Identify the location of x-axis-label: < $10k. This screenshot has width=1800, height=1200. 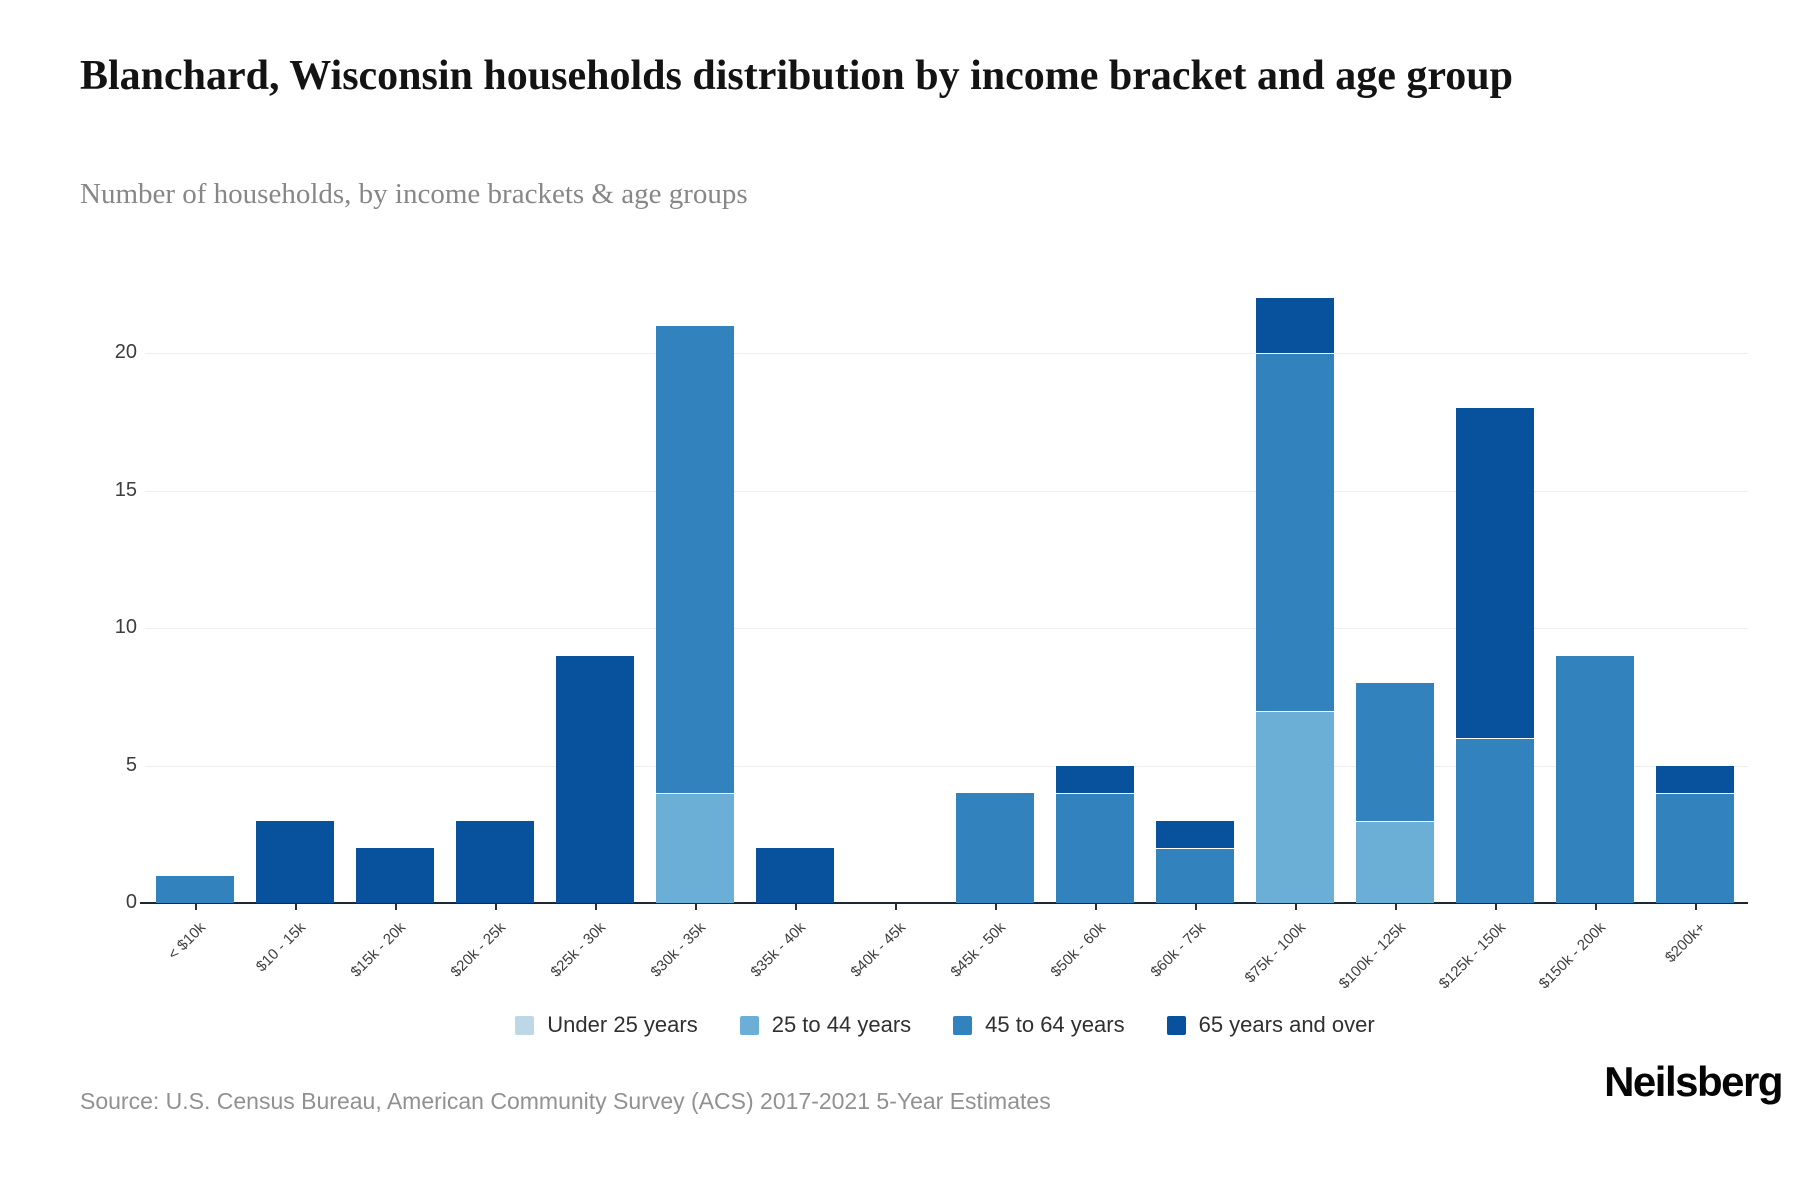
(187, 941).